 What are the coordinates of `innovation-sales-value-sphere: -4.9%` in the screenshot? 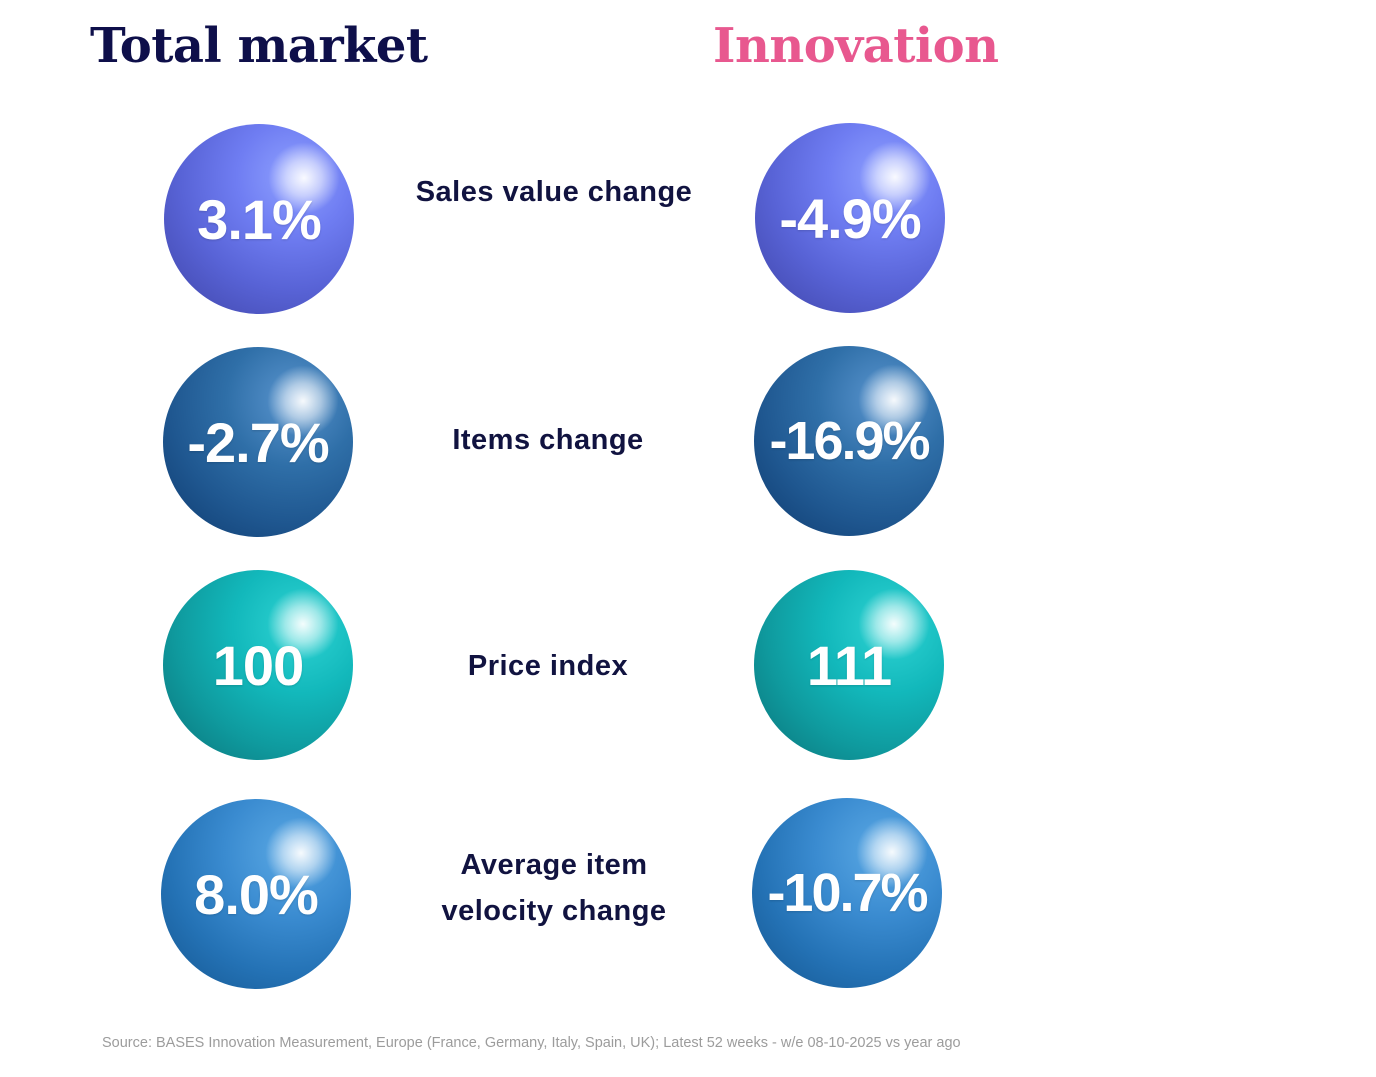 It's located at (850, 218).